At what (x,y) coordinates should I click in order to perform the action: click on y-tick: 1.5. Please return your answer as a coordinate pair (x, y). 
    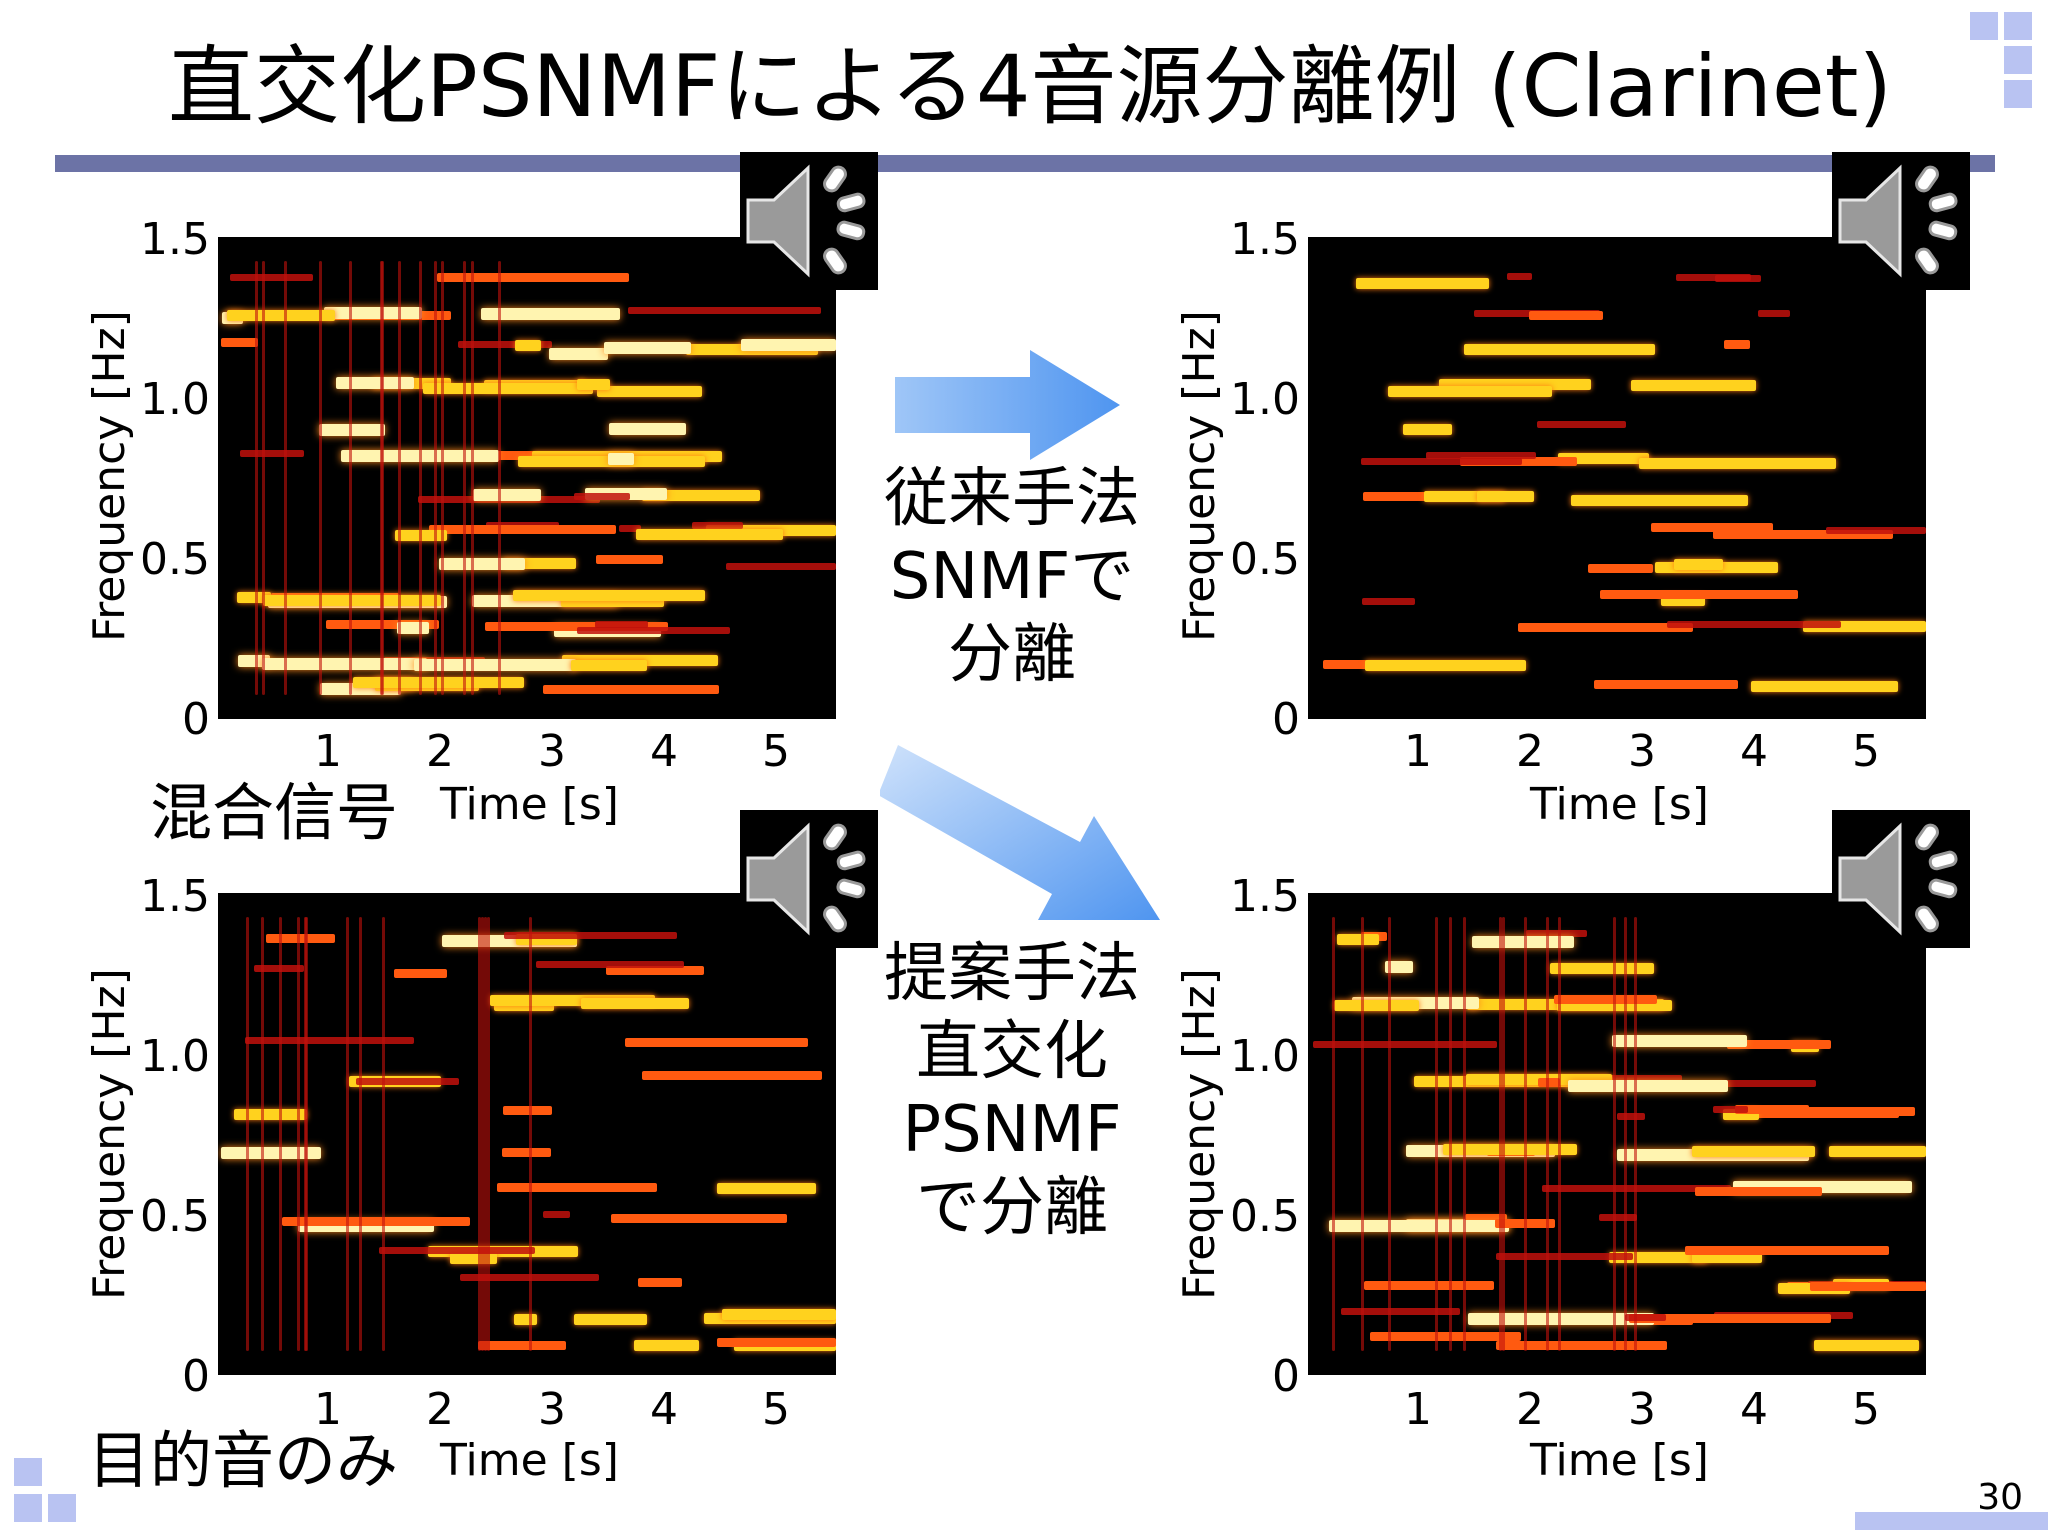
    Looking at the image, I should click on (1265, 239).